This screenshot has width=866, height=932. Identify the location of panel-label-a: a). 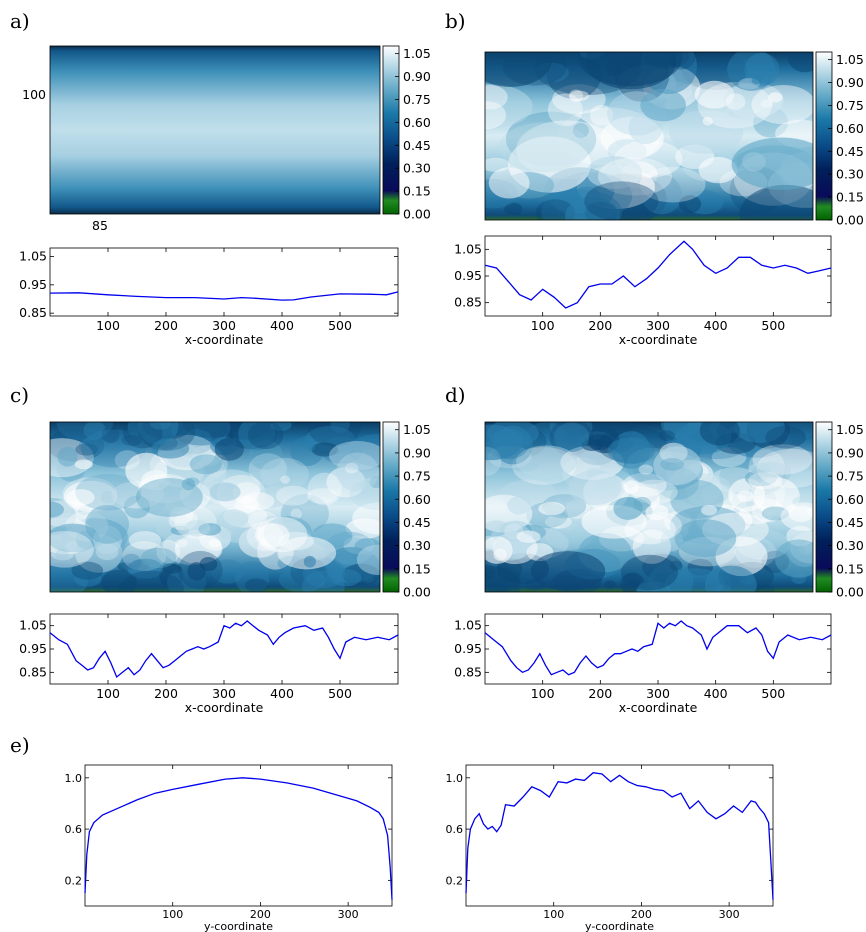
(20, 21).